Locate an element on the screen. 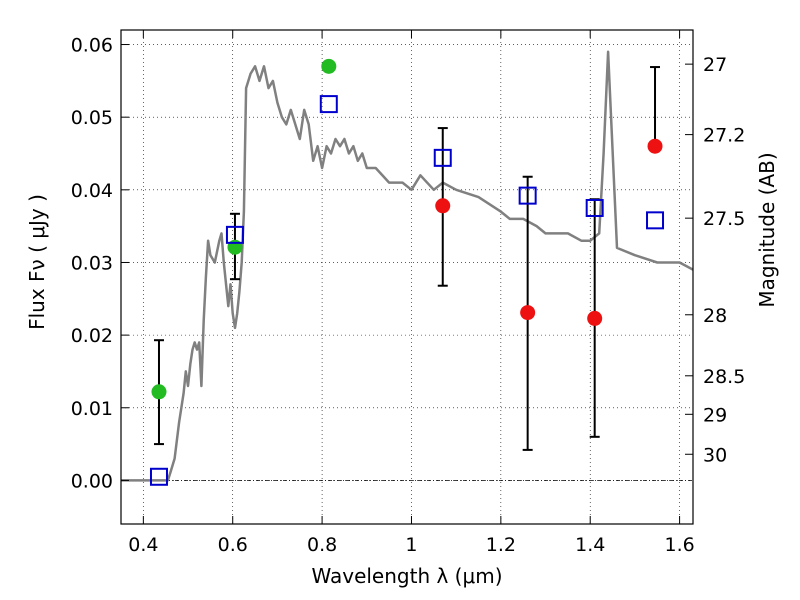  right-tick-label: 27.2 is located at coordinates (724, 136).